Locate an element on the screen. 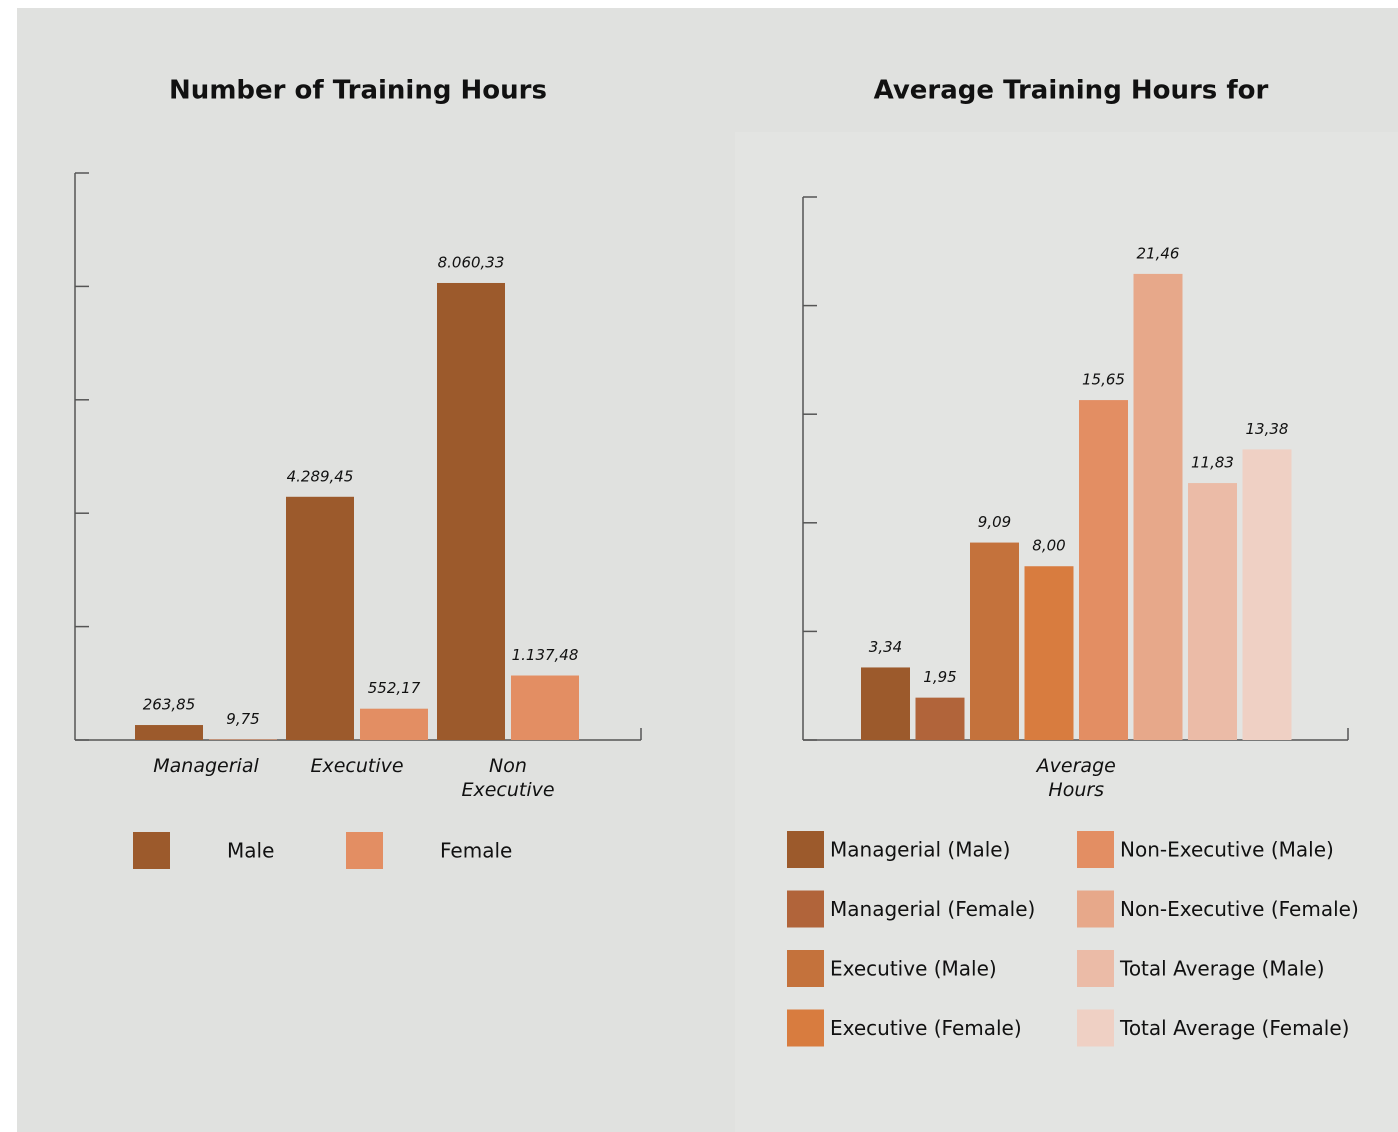  value-label: 8,00 is located at coordinates (1048, 546).